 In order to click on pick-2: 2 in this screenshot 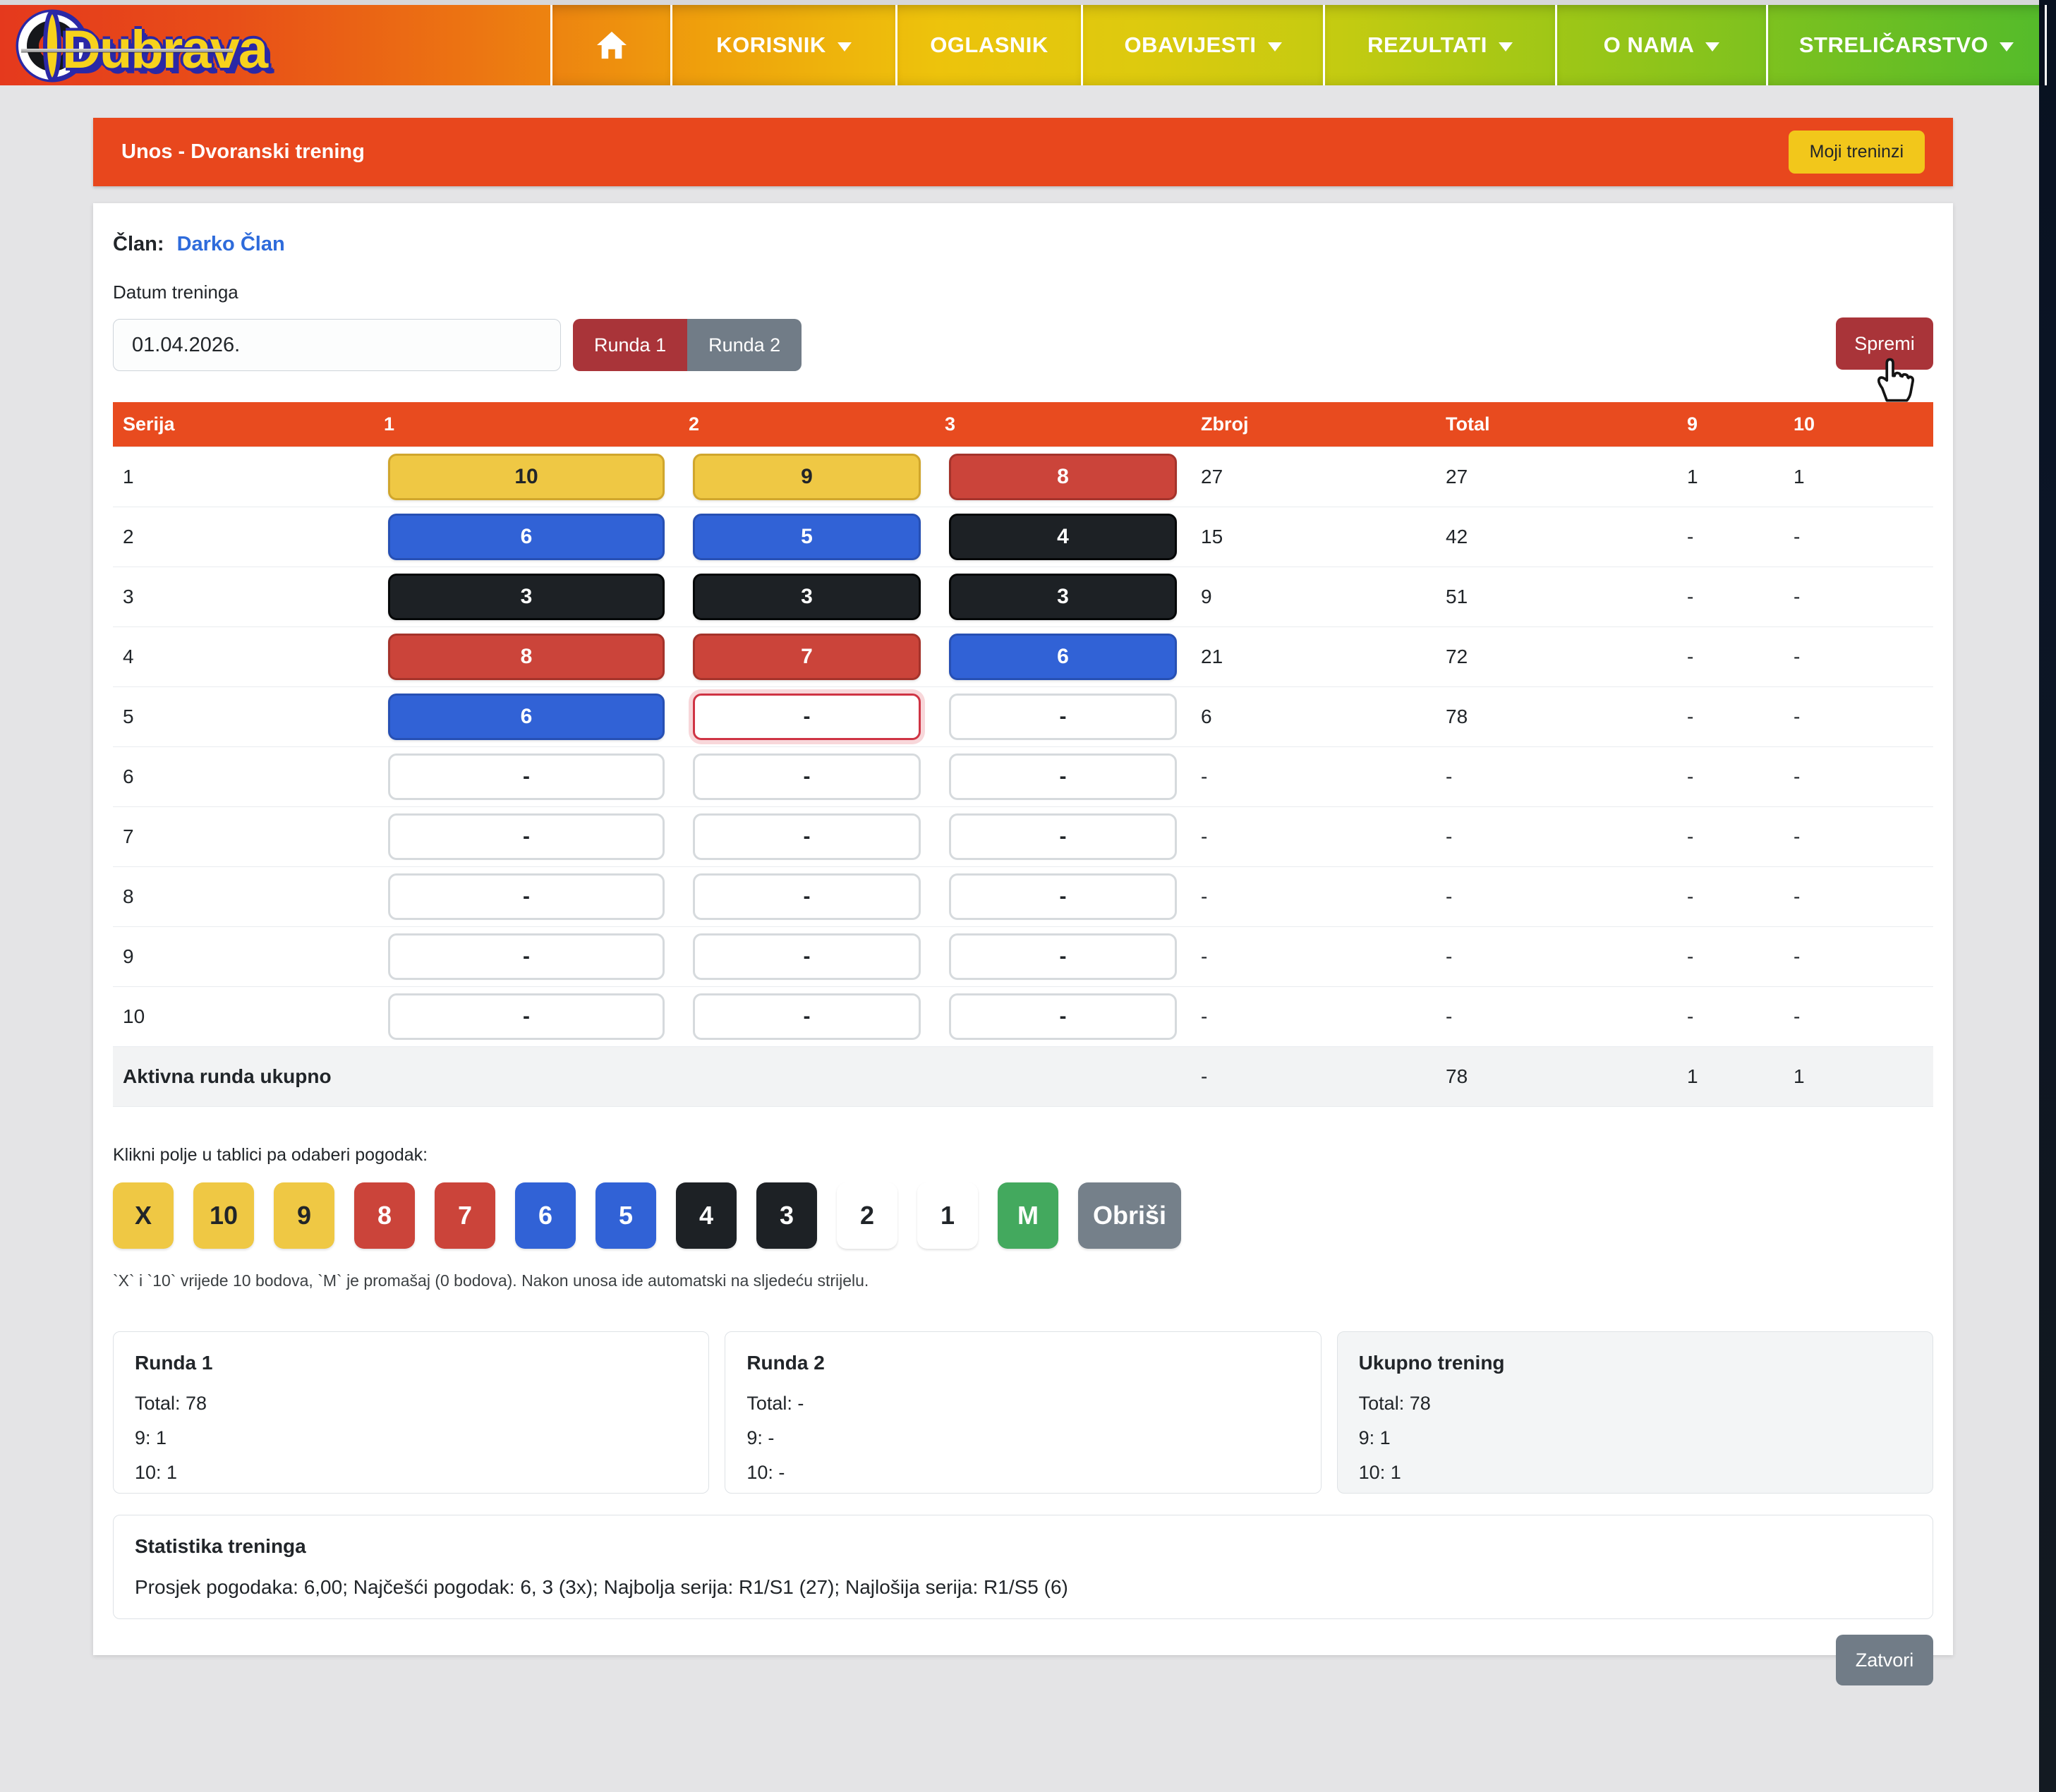, I will do `click(867, 1215)`.